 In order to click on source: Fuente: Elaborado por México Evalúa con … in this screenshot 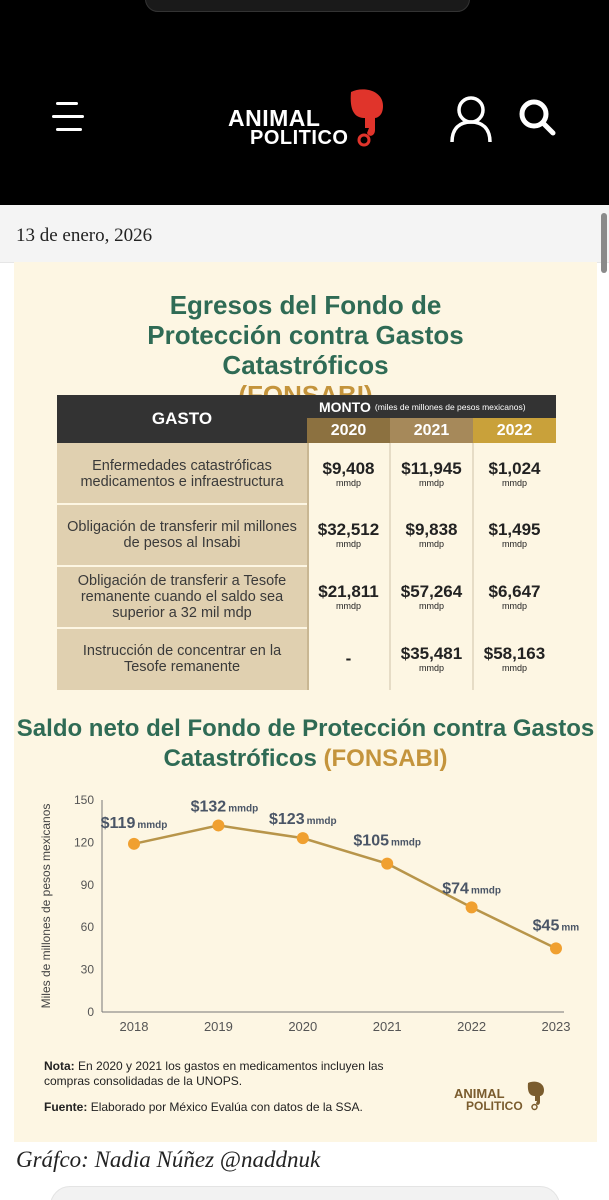, I will do `click(244, 1107)`.